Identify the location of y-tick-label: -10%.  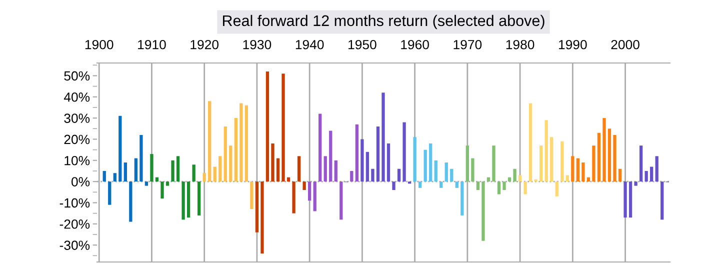
(75, 203).